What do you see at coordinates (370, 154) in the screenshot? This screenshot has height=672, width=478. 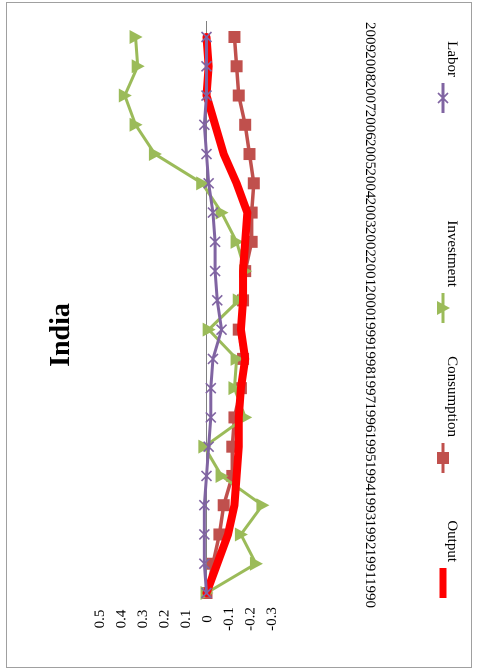 I see `x-tick-label: 2005` at bounding box center [370, 154].